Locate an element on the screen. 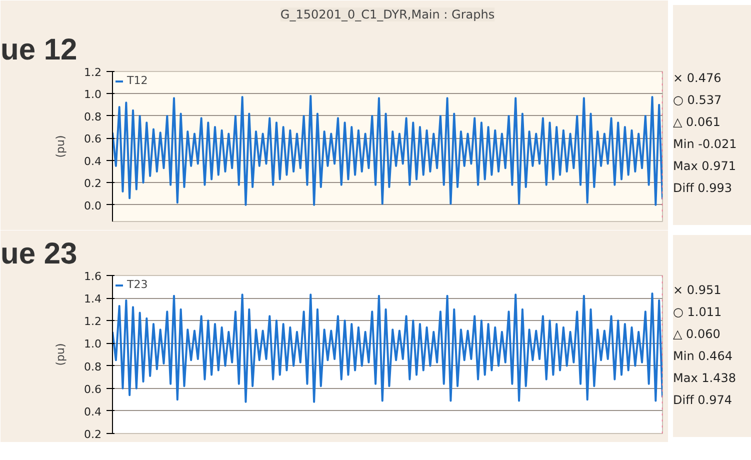 Image resolution: width=751 pixels, height=460 pixels. text: Max 1.438 is located at coordinates (704, 378).